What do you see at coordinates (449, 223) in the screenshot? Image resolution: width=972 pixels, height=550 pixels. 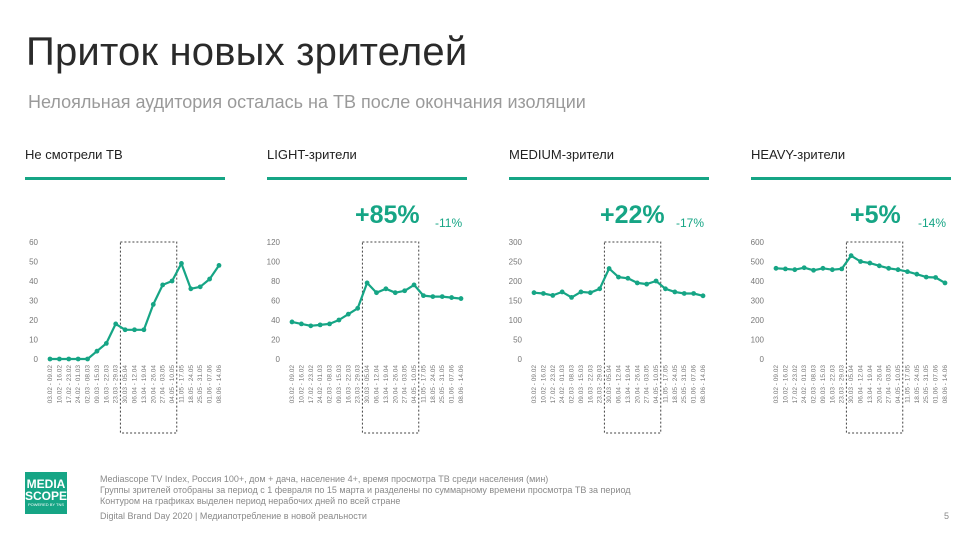 I see `decline-value: -11%` at bounding box center [449, 223].